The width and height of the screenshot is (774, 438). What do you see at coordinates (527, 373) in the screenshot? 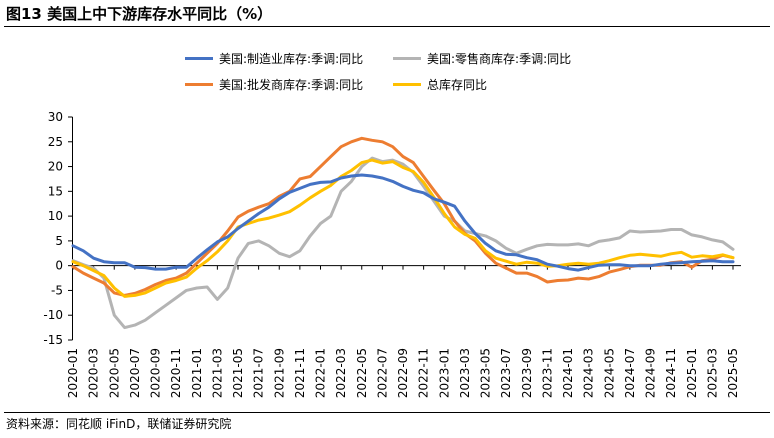
I see `x-tick-label: 2023-09` at bounding box center [527, 373].